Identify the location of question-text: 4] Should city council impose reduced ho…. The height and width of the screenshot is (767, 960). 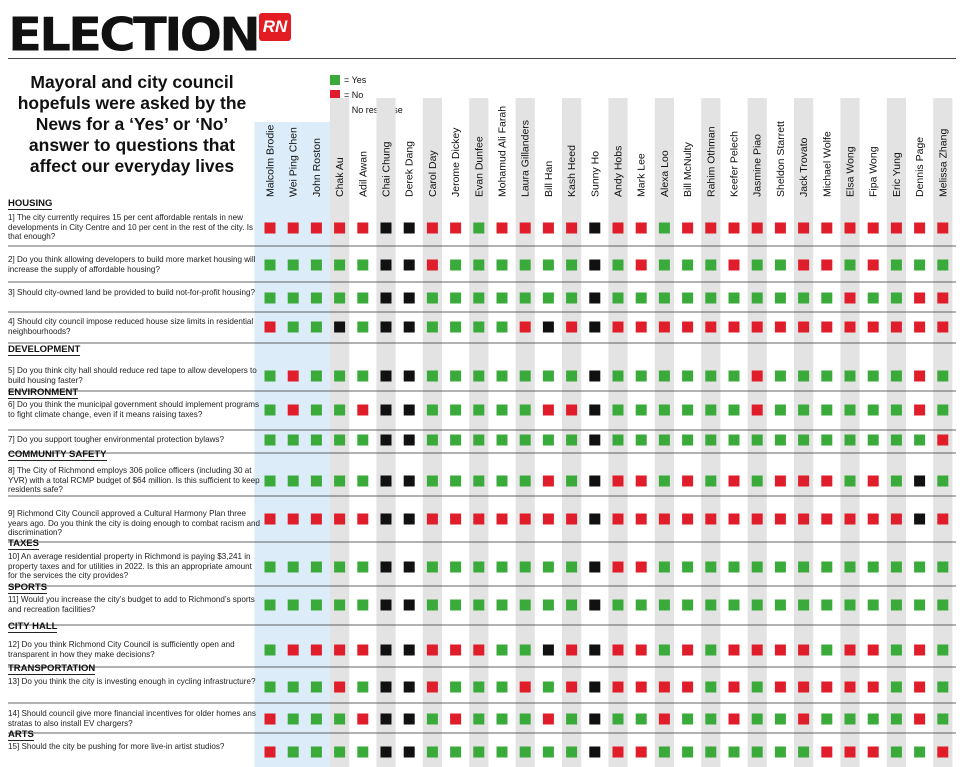
(131, 326).